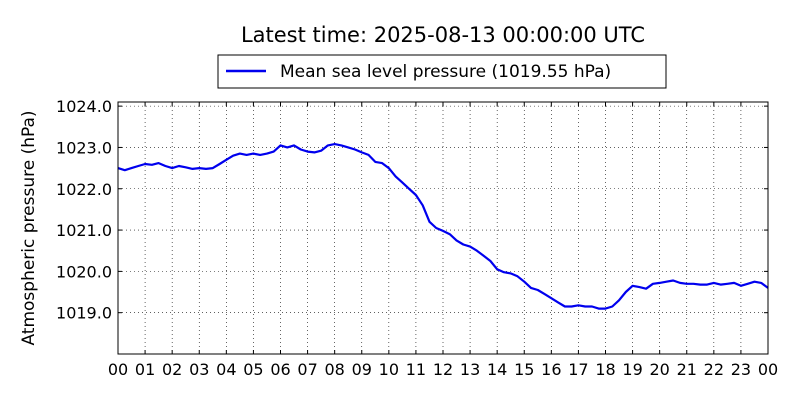 The height and width of the screenshot is (400, 800). What do you see at coordinates (307, 369) in the screenshot?
I see `x-tick-label: 07` at bounding box center [307, 369].